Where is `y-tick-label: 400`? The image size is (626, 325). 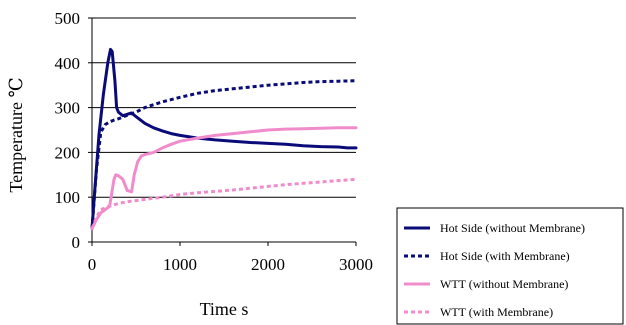 y-tick-label: 400 is located at coordinates (68, 63).